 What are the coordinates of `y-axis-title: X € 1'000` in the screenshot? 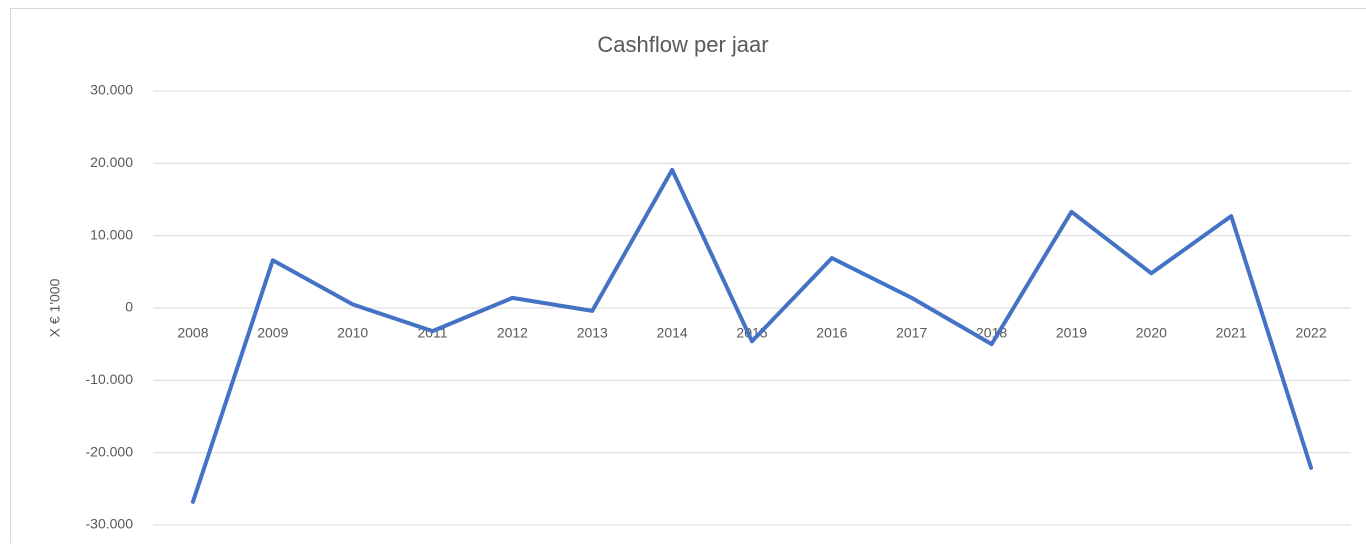 It's located at (55, 307).